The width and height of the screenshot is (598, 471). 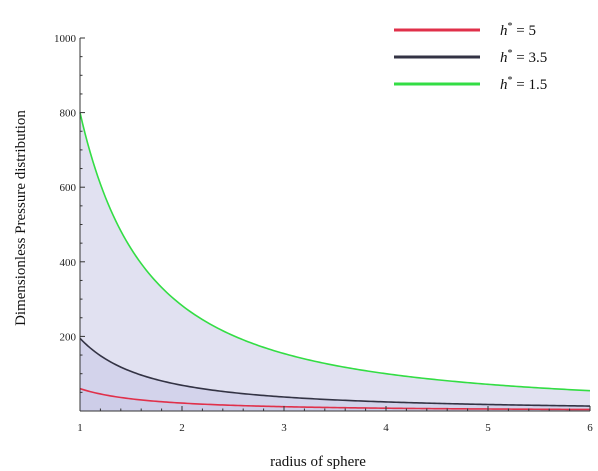 I want to click on y-tick-label: 200, so click(x=68, y=337).